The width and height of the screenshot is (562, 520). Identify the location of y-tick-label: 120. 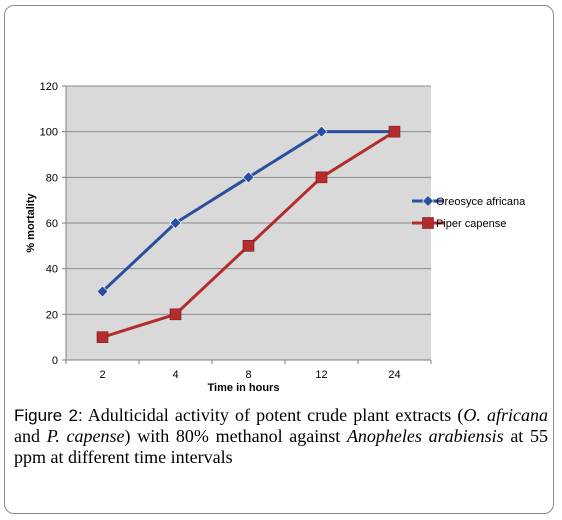
(49, 87).